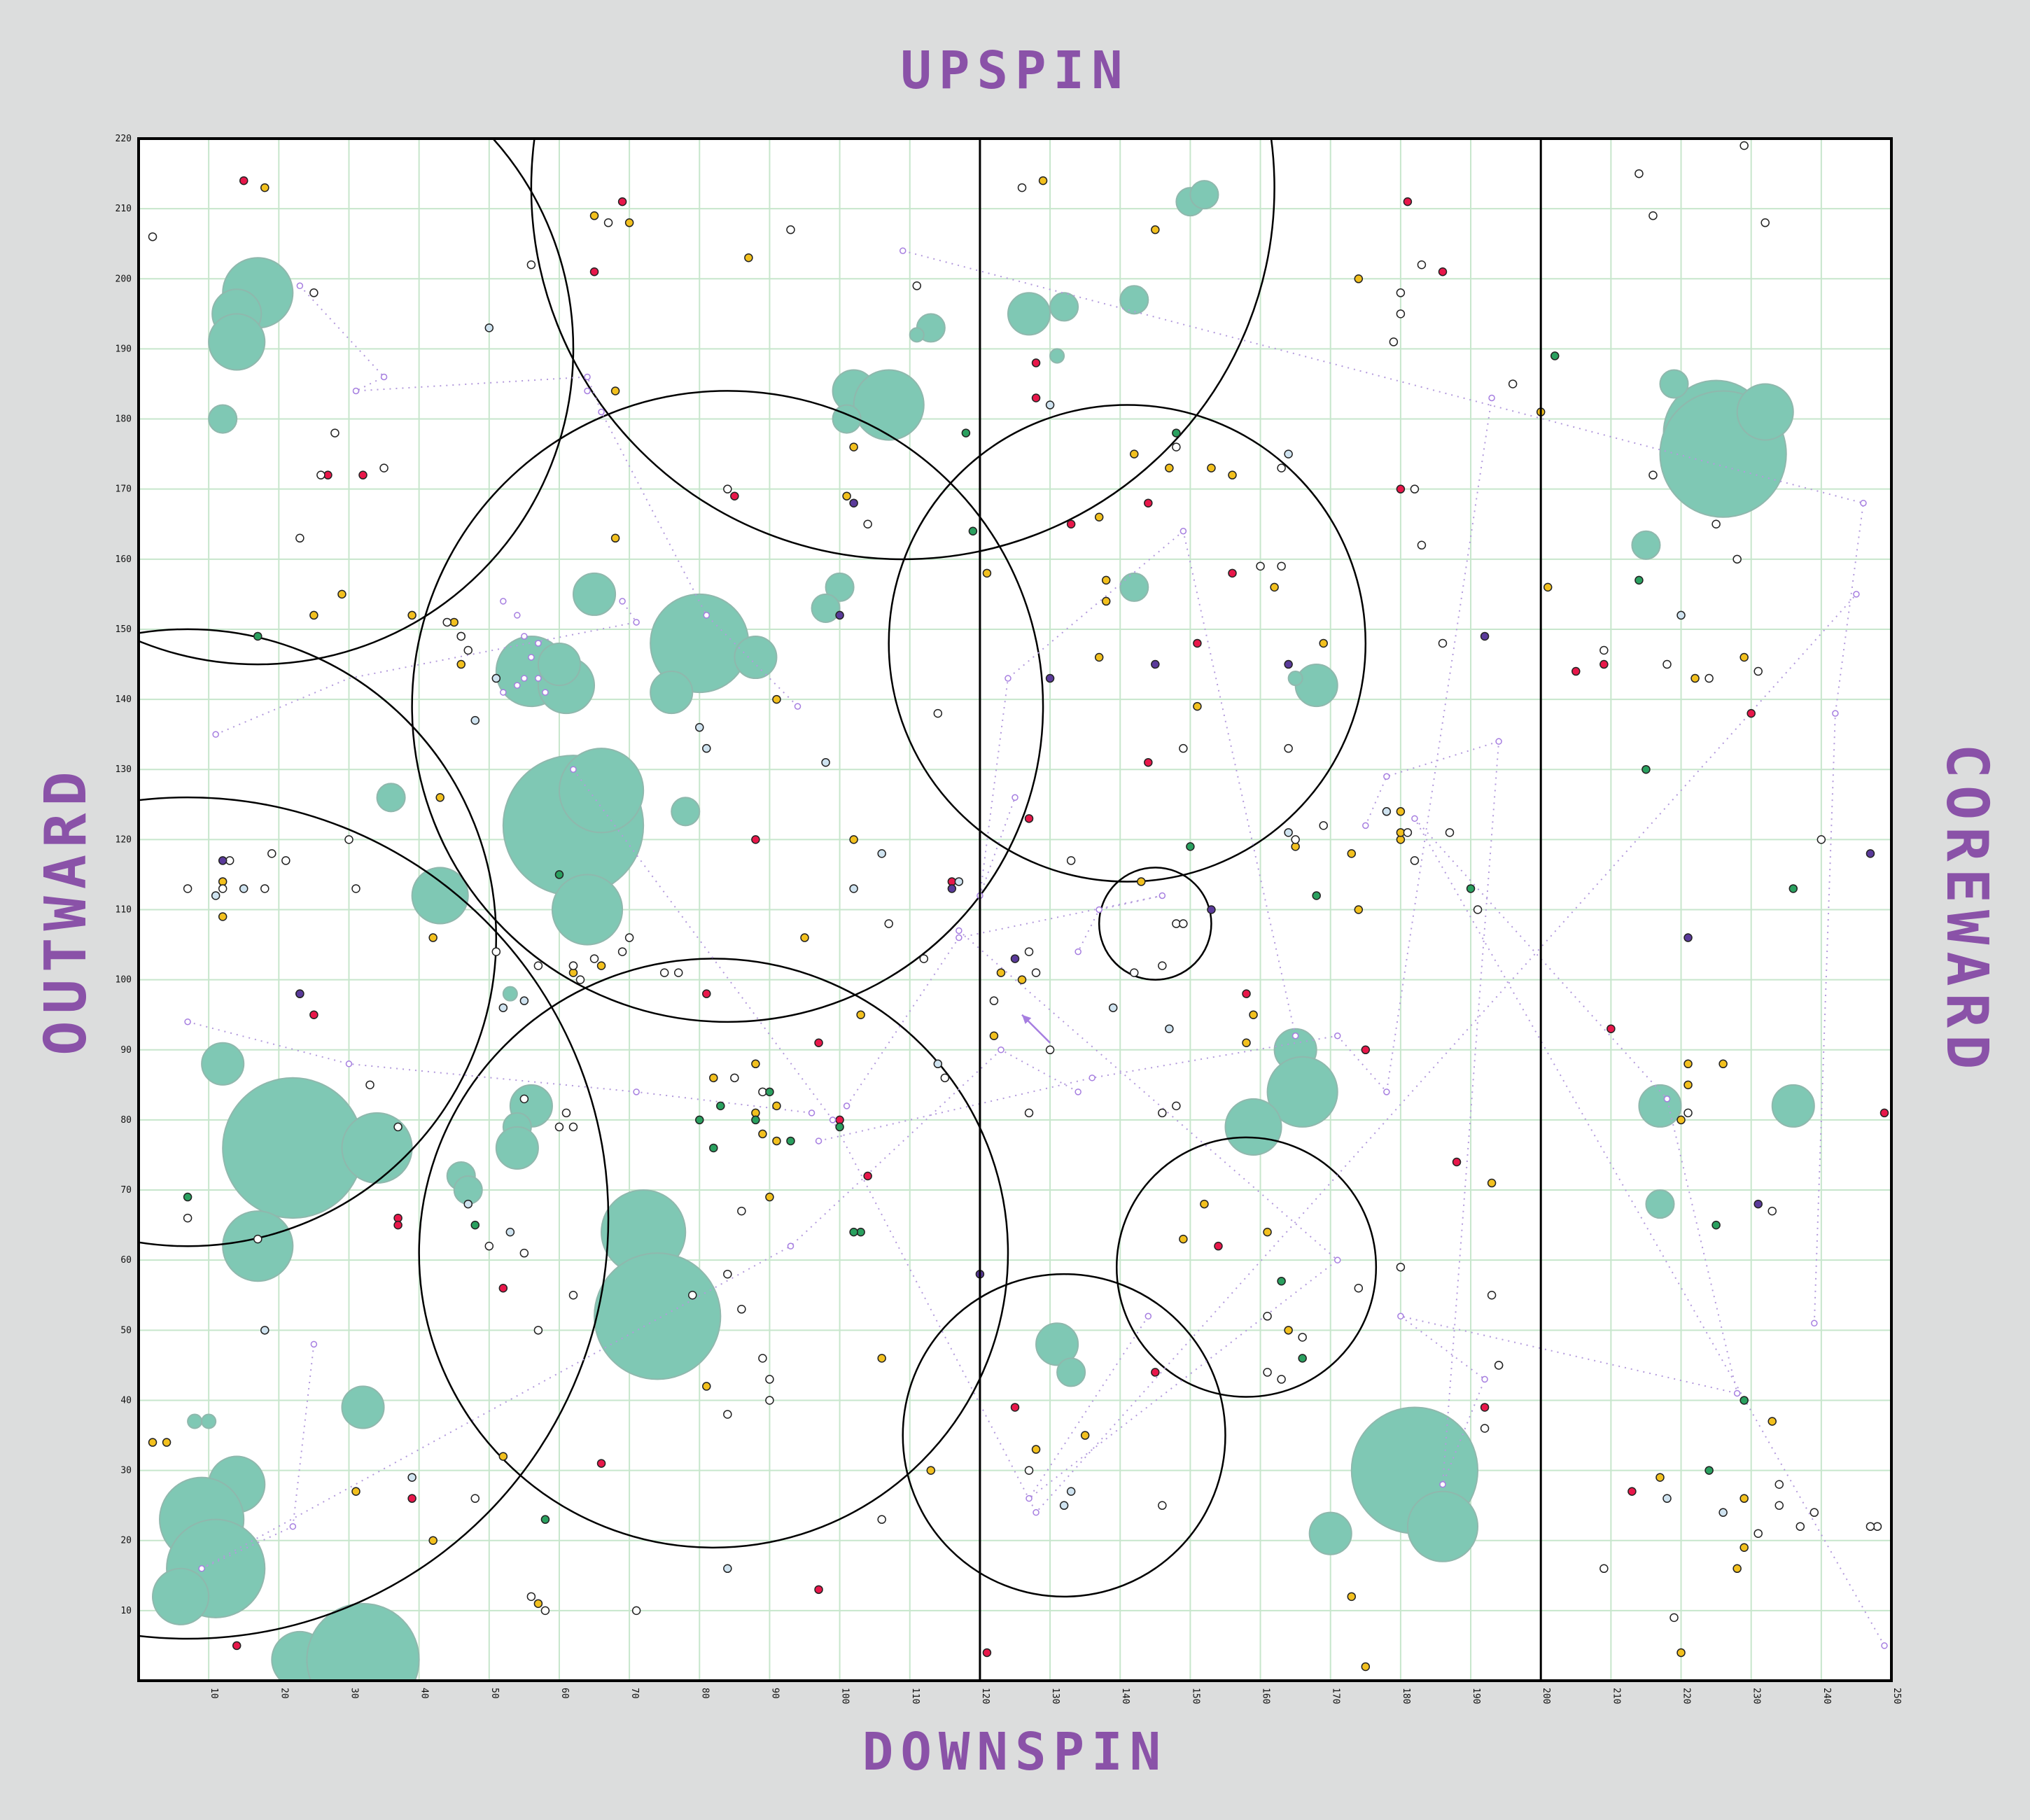 Image resolution: width=2030 pixels, height=1820 pixels. I want to click on top-edge-label: UPSPIN, so click(1014, 71).